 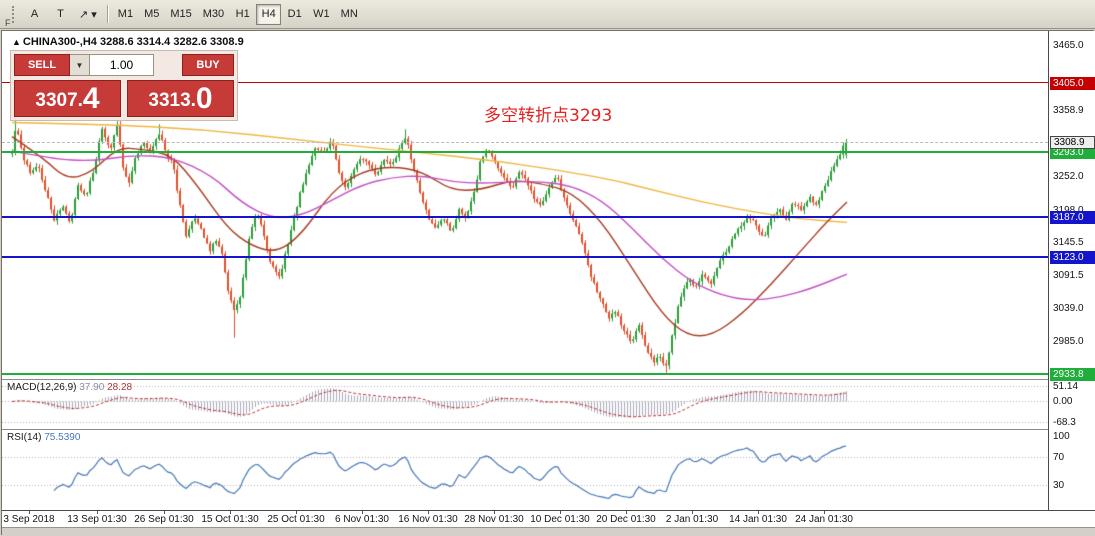 I want to click on timeframe-m5: M5, so click(x=151, y=14).